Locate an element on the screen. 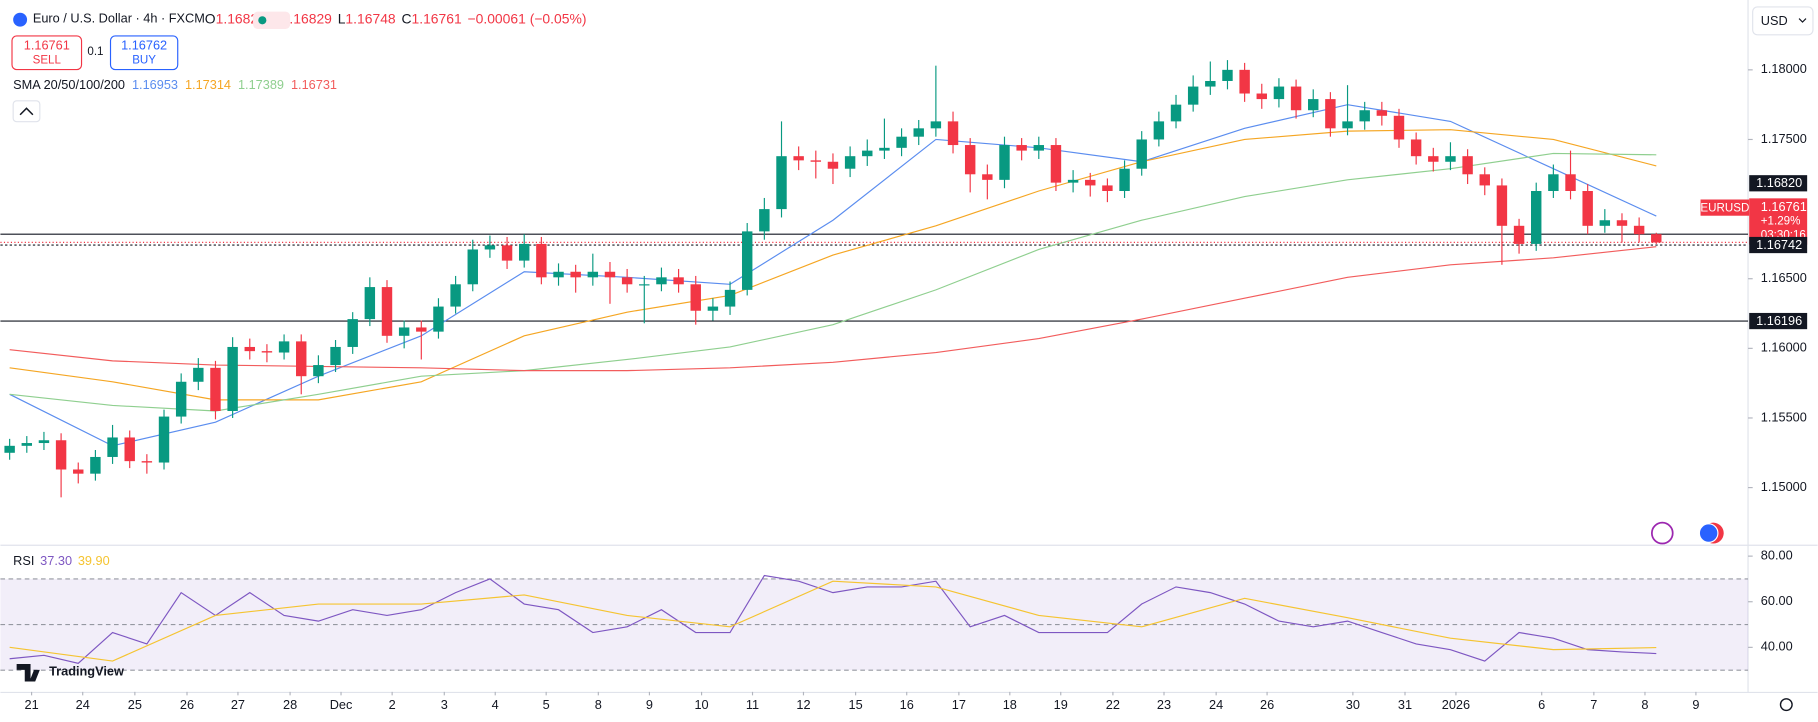  events-icon is located at coordinates (1662, 533).